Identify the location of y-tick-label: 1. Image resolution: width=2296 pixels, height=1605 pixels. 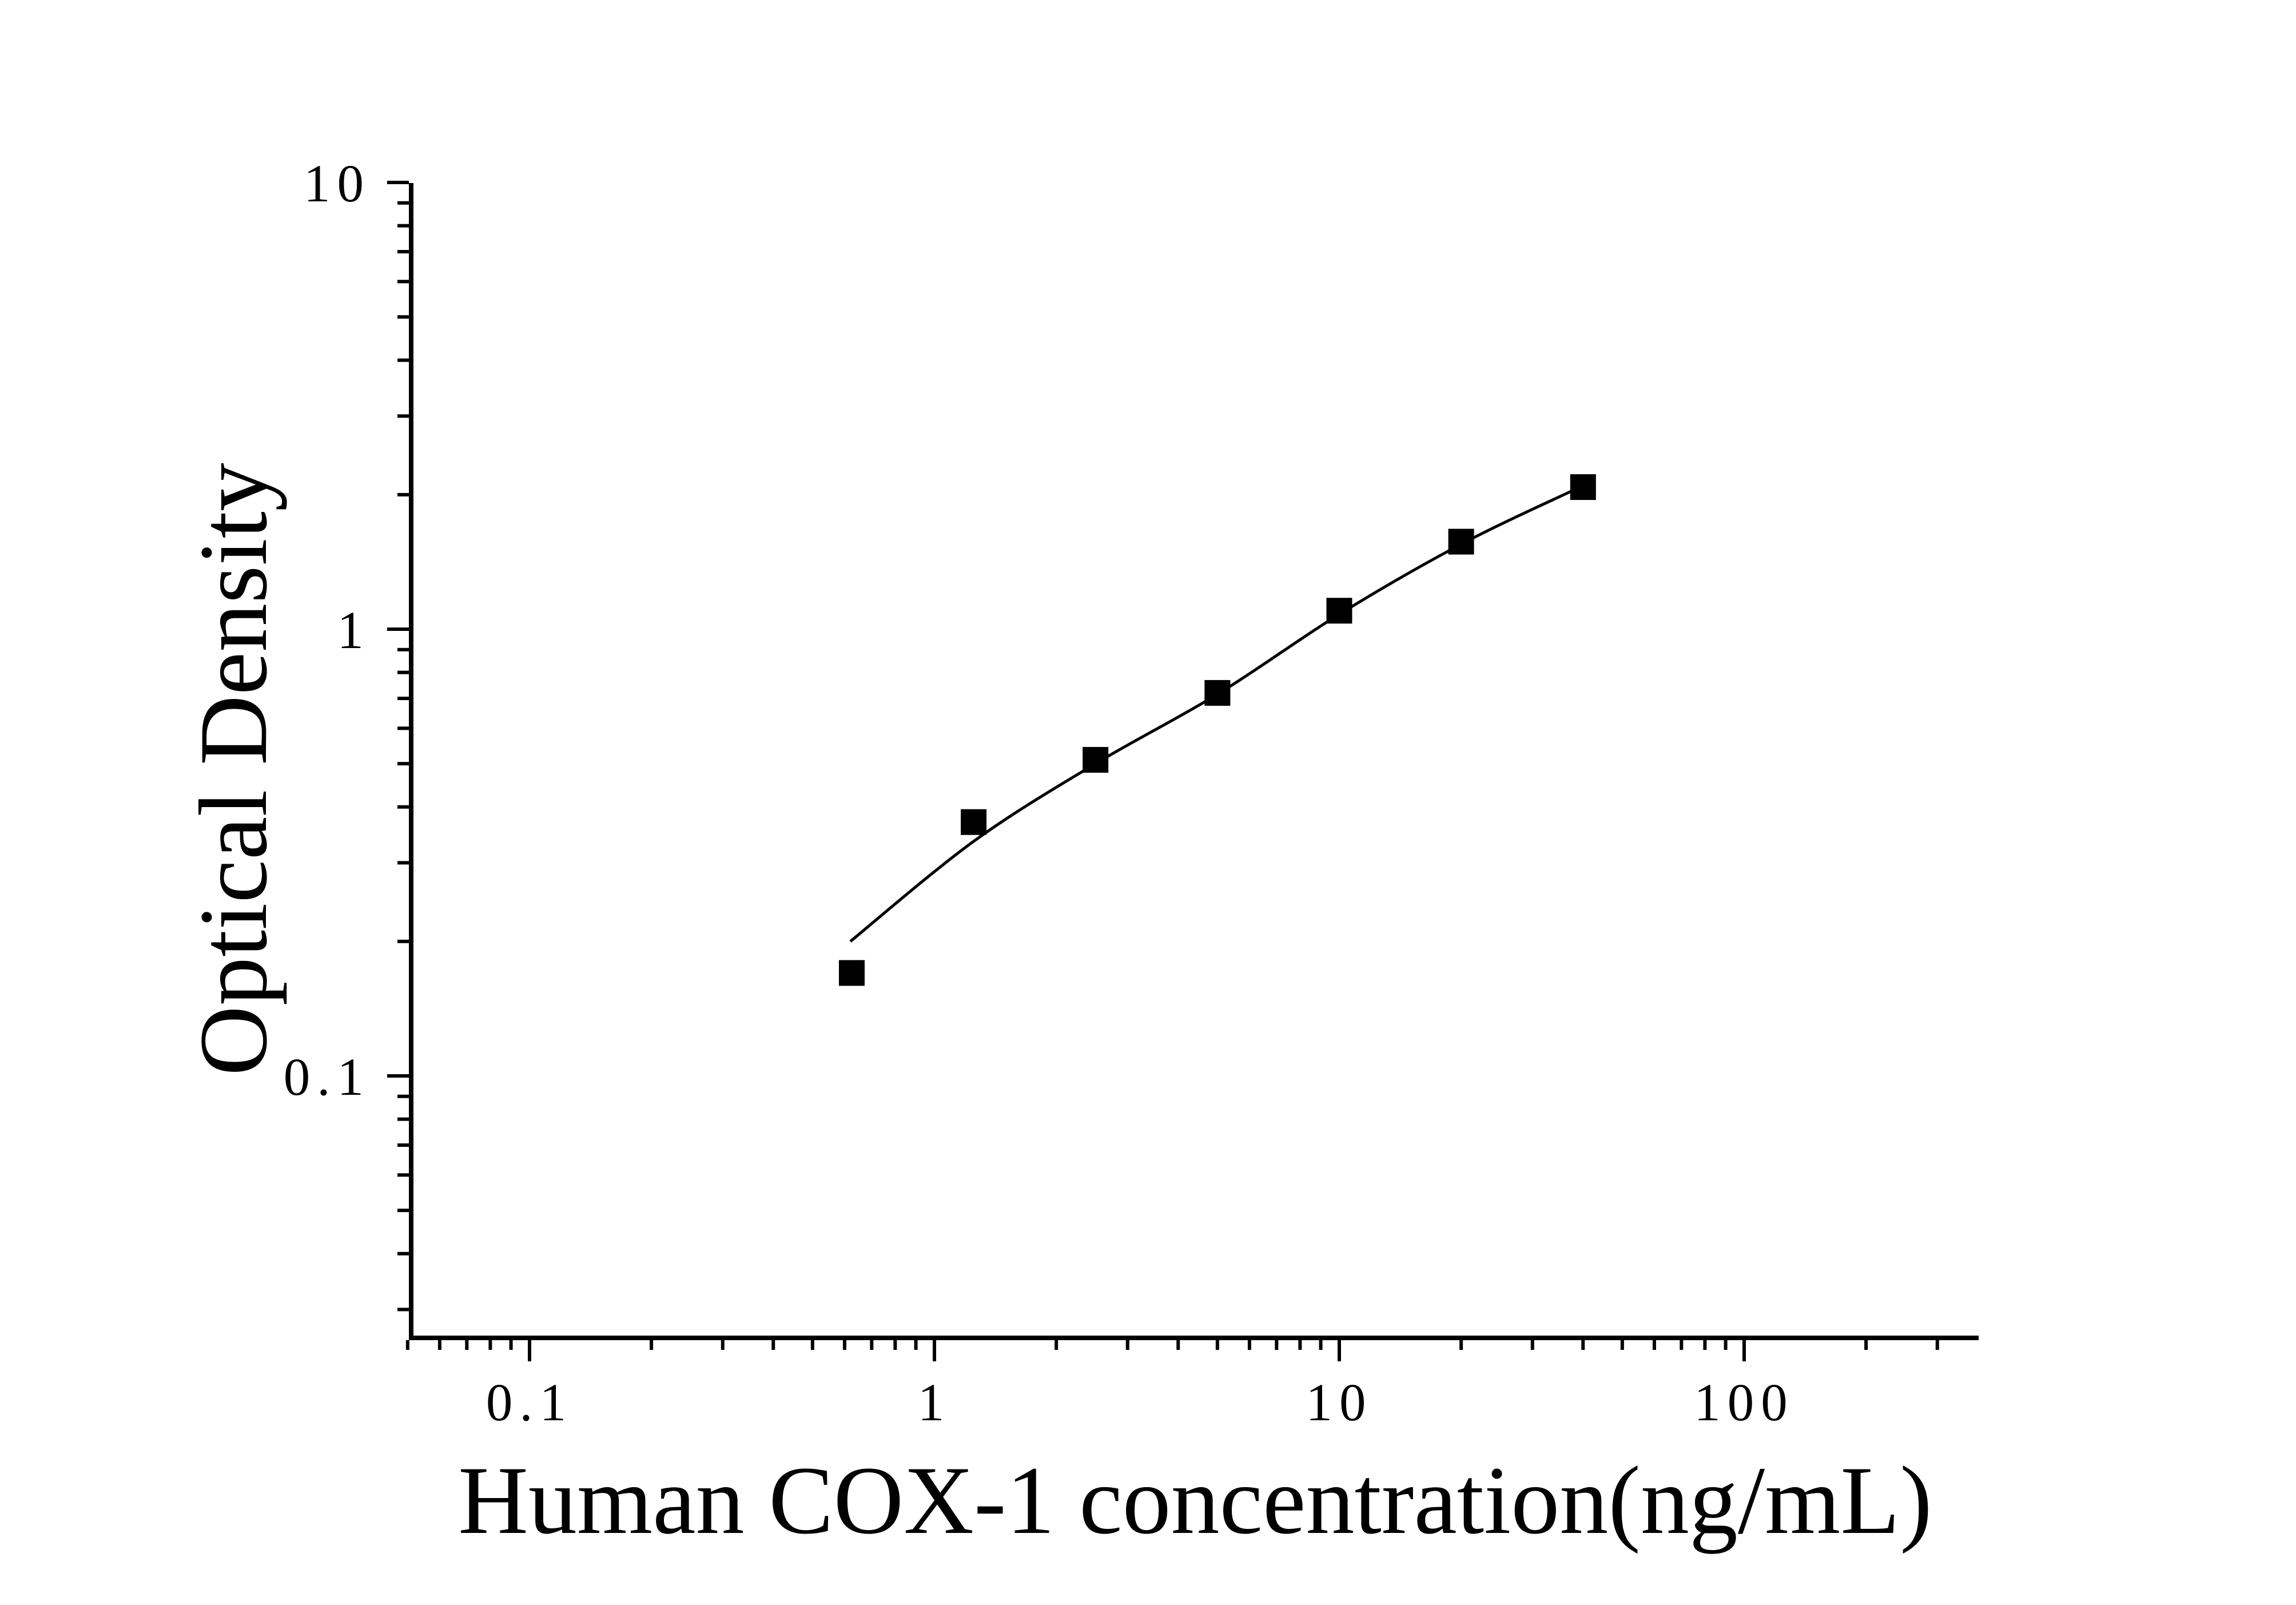
(354, 630).